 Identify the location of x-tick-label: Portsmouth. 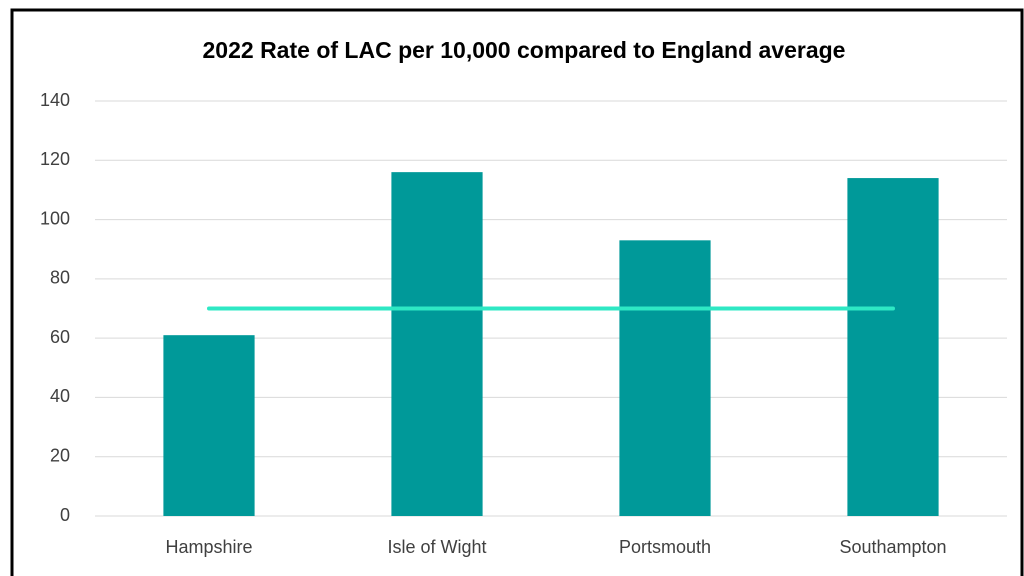
(665, 547).